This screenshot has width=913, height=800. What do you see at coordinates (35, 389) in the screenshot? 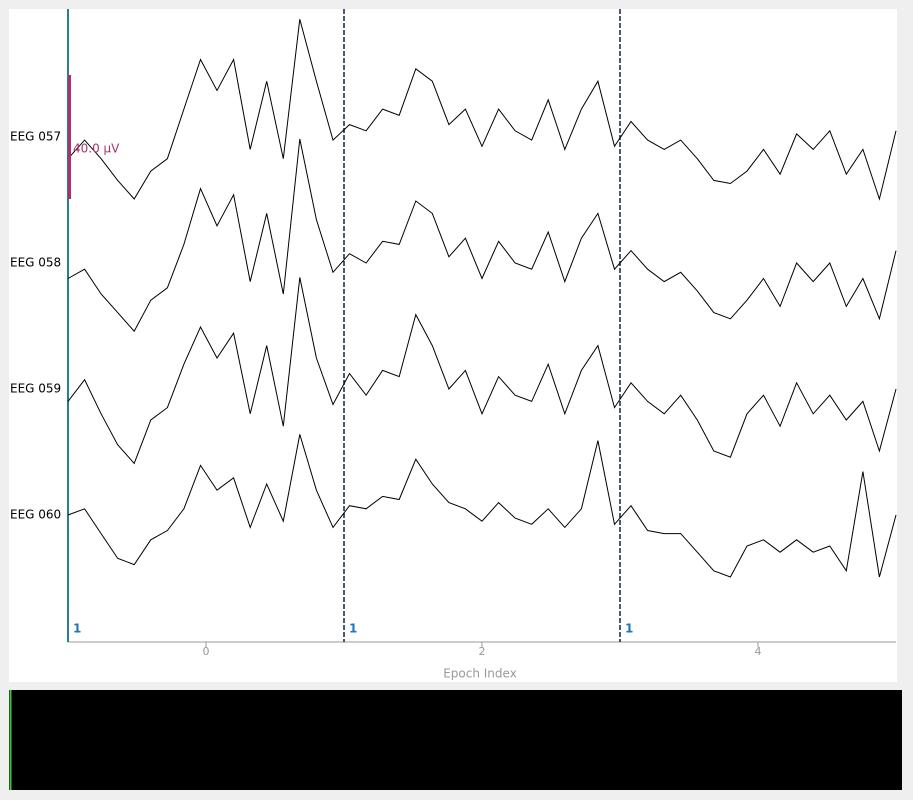
I see `channel-label: EEG 059` at bounding box center [35, 389].